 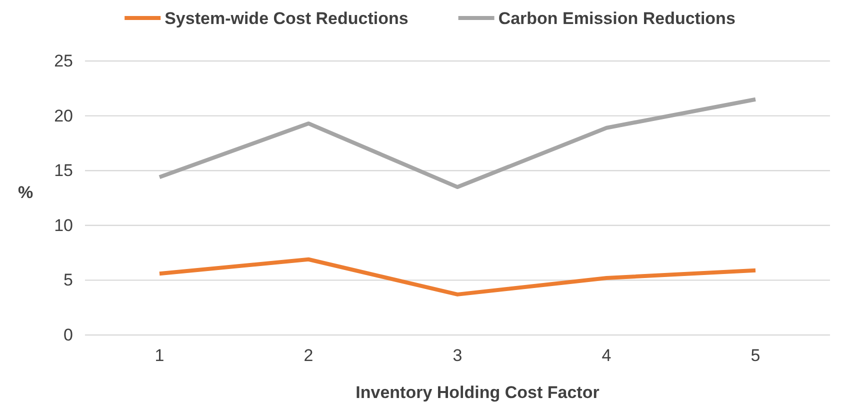 I want to click on x-axis-title: Inventory Holding Cost Factor, so click(x=478, y=392).